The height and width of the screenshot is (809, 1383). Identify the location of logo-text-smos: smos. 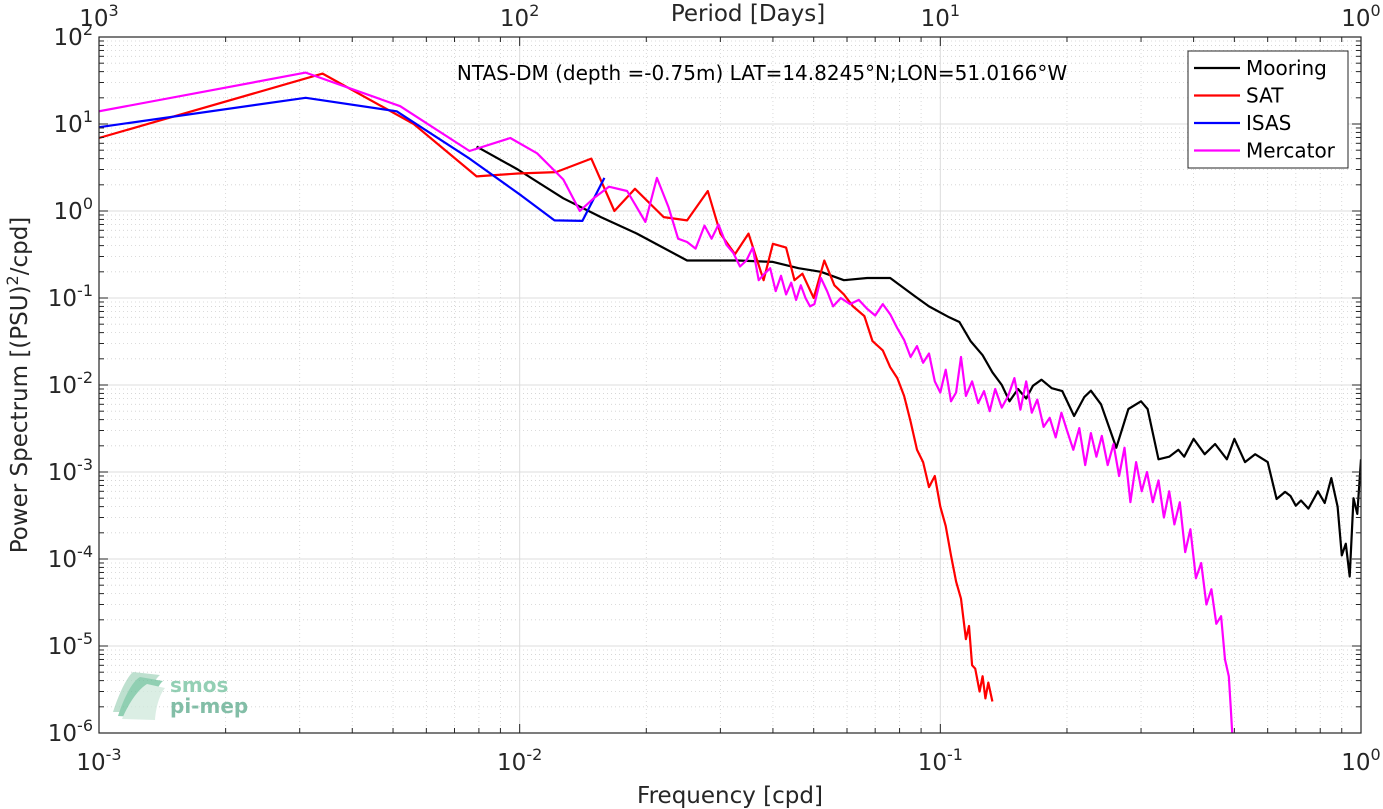
(199, 685).